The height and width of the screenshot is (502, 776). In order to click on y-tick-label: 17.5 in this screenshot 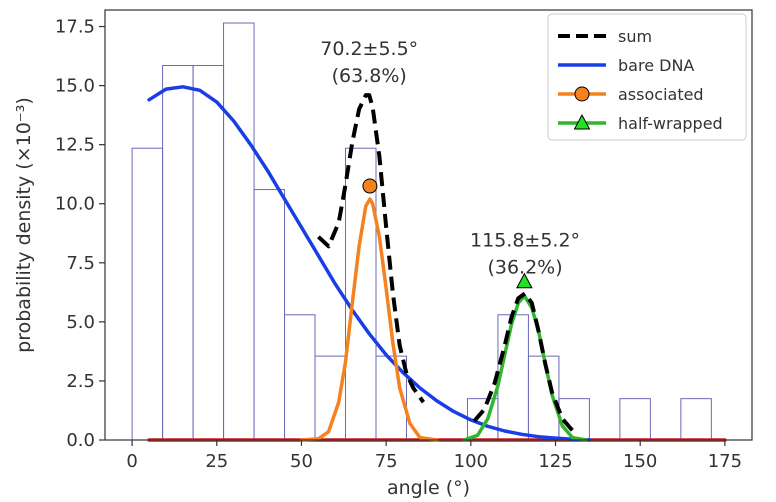, I will do `click(75, 27)`.